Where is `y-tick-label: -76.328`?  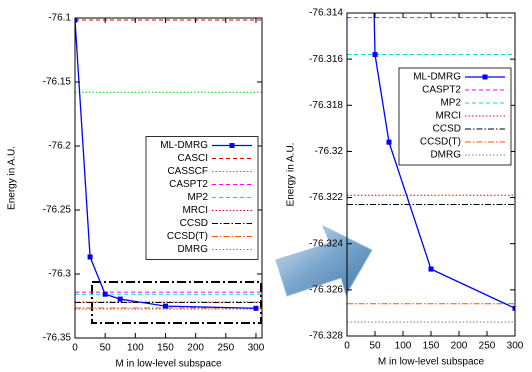
y-tick-label: -76.328 is located at coordinates (326, 336).